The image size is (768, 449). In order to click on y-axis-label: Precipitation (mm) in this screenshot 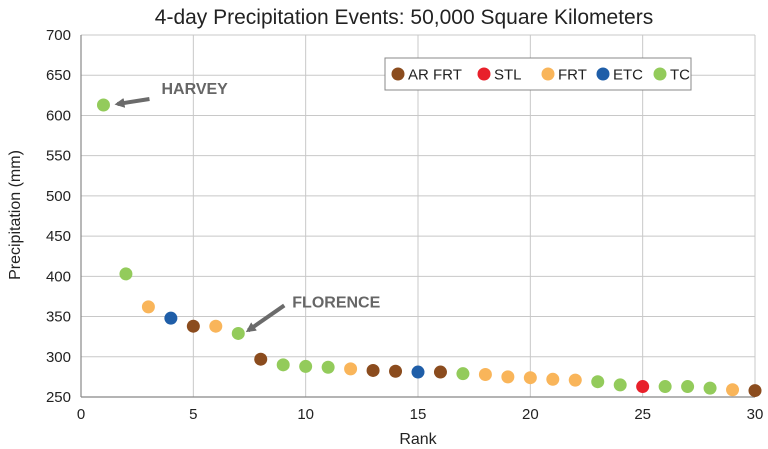, I will do `click(15, 215)`.